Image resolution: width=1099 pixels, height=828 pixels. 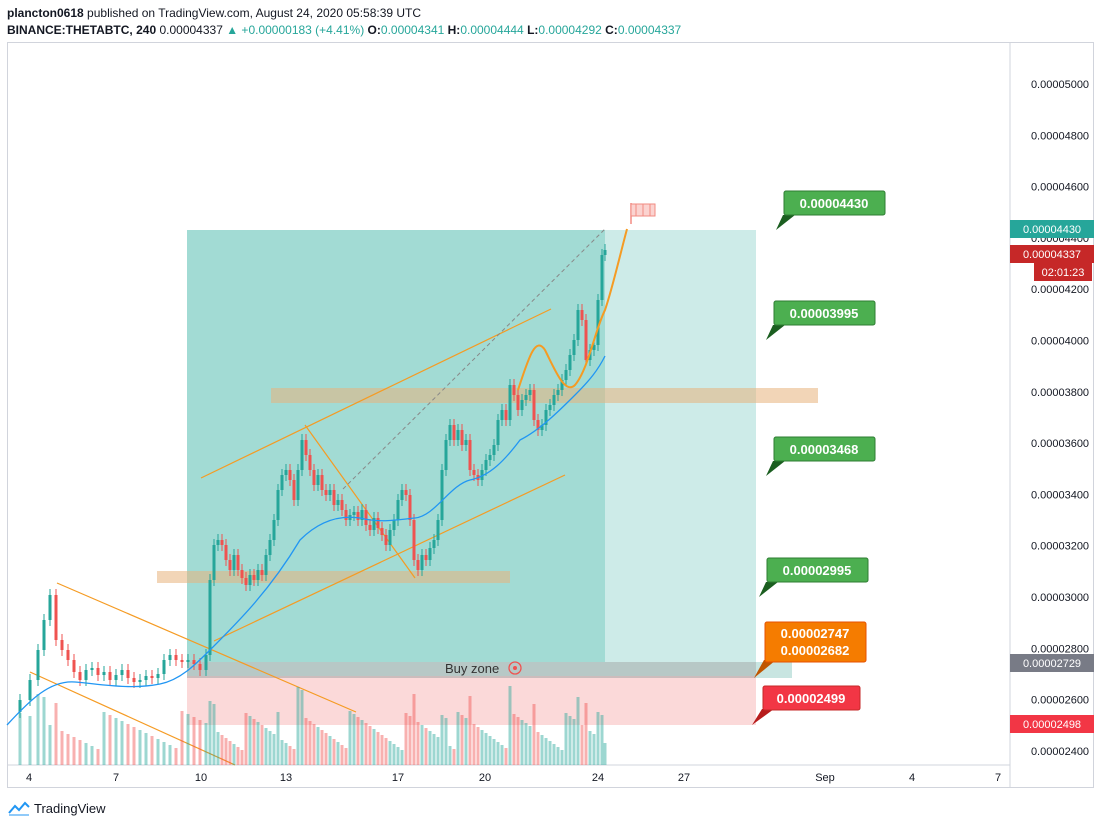 I want to click on entry-band, so click(x=489, y=670).